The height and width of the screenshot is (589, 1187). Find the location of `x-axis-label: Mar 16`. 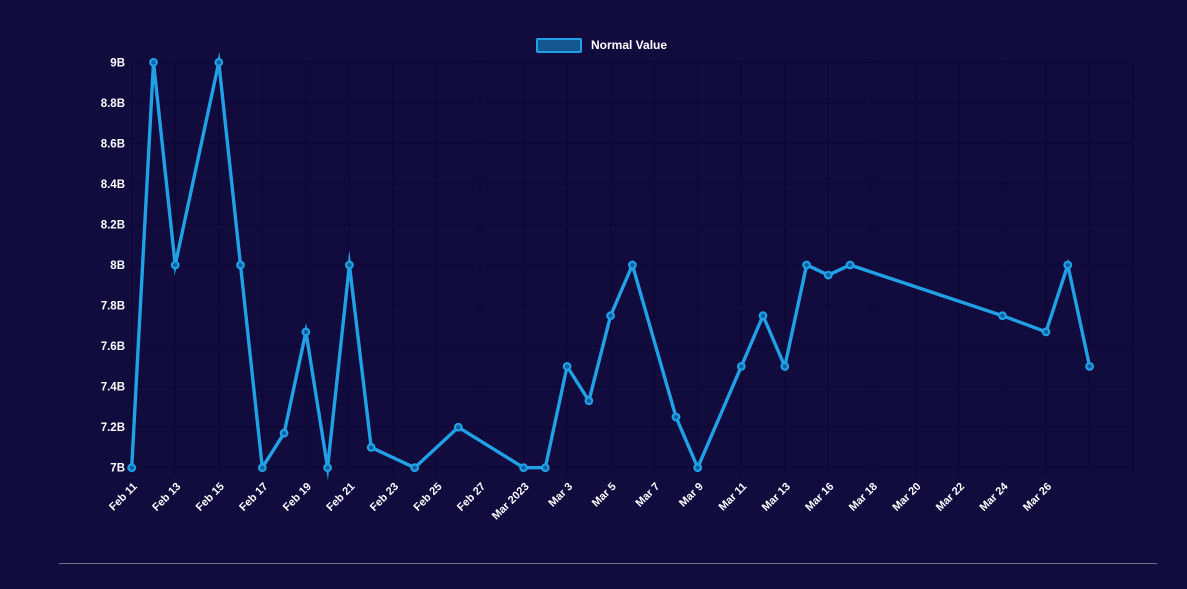

x-axis-label: Mar 16 is located at coordinates (819, 497).